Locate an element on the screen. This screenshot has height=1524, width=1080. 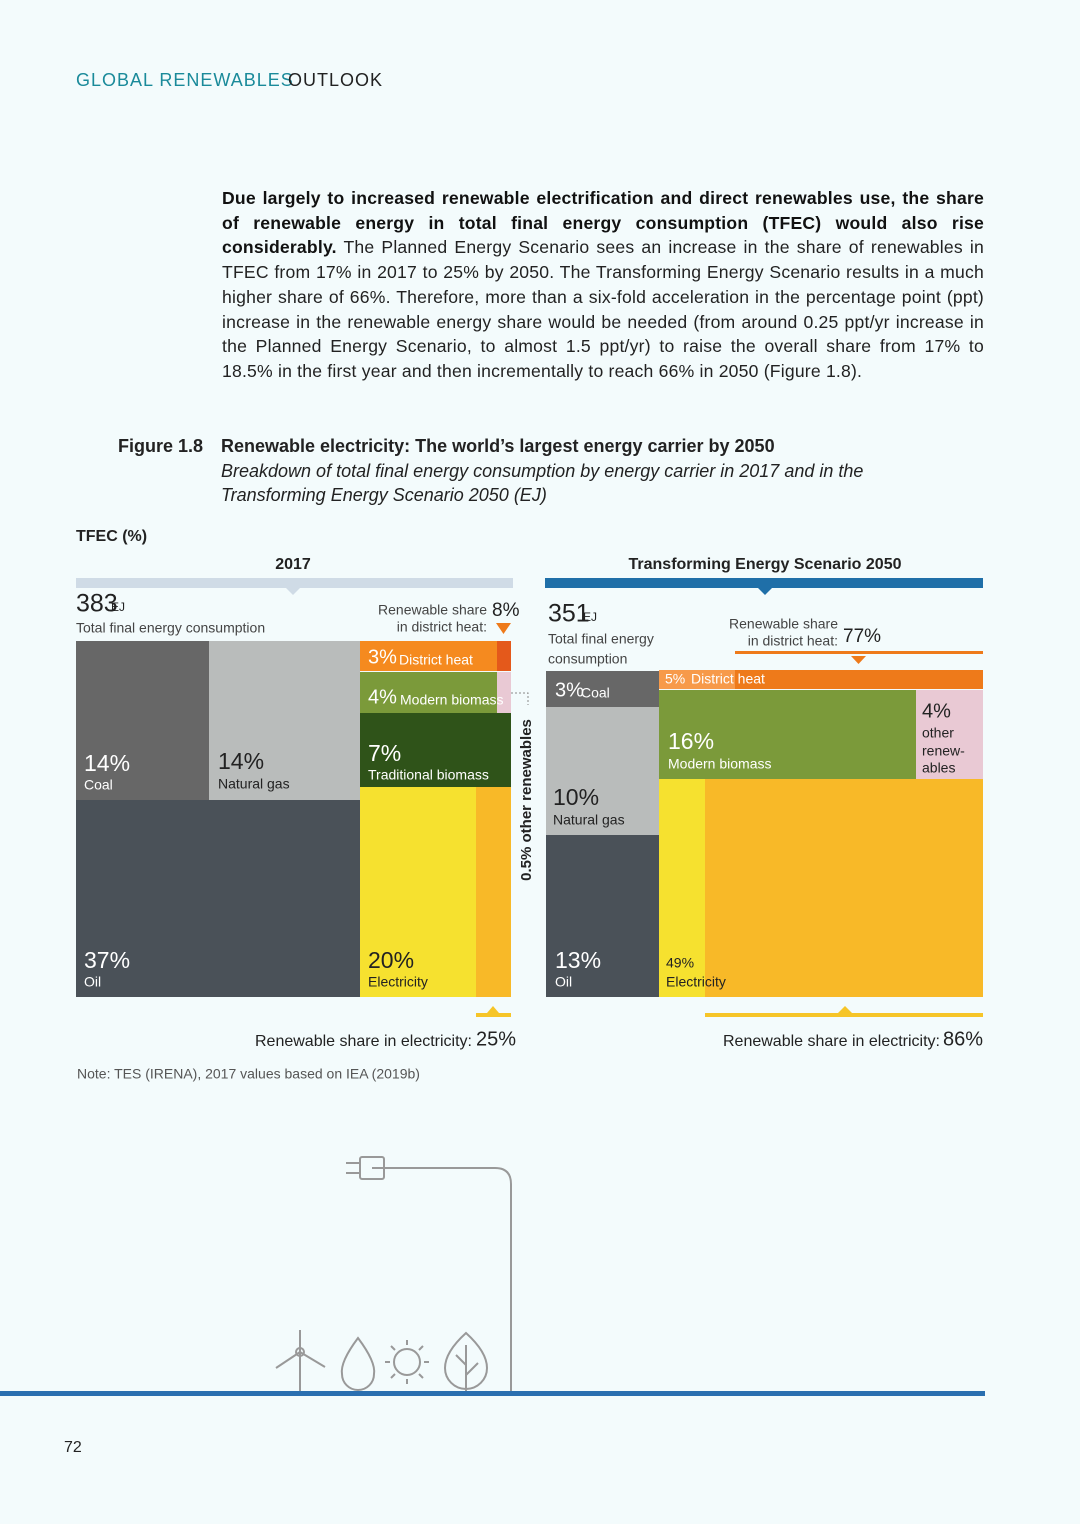
share: 49% is located at coordinates (680, 963).